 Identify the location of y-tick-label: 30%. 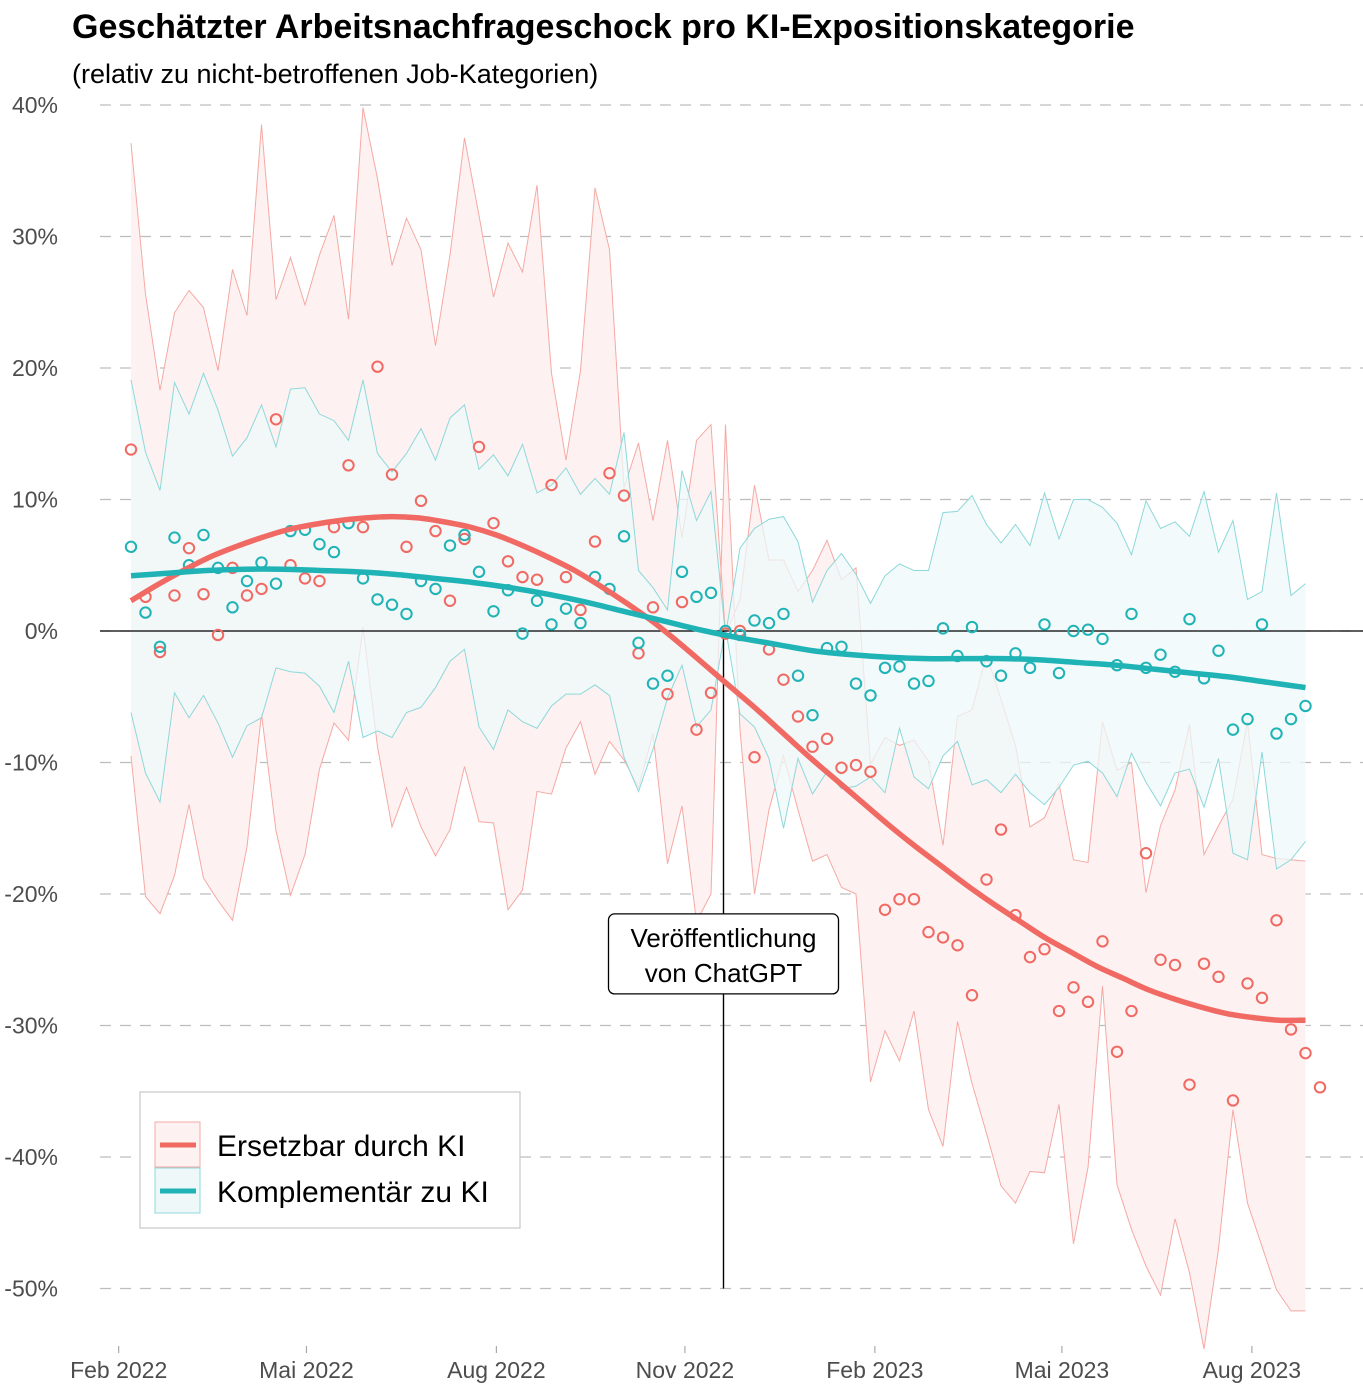
(35, 237).